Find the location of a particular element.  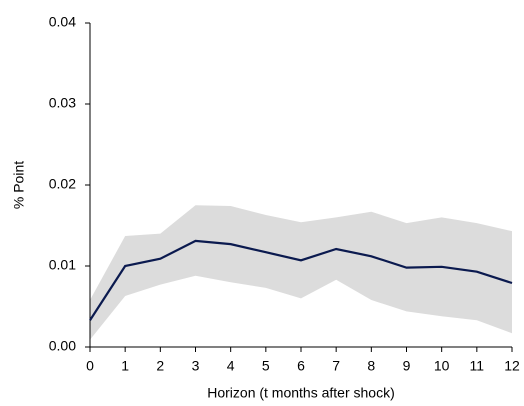

x-tick-label: 11 is located at coordinates (477, 366).